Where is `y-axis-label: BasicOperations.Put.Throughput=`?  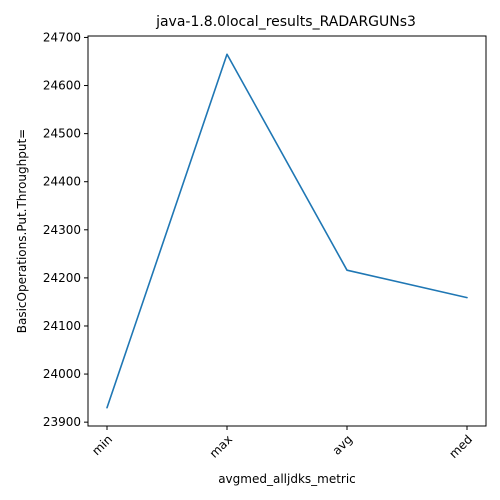 y-axis-label: BasicOperations.Put.Throughput= is located at coordinates (22, 231).